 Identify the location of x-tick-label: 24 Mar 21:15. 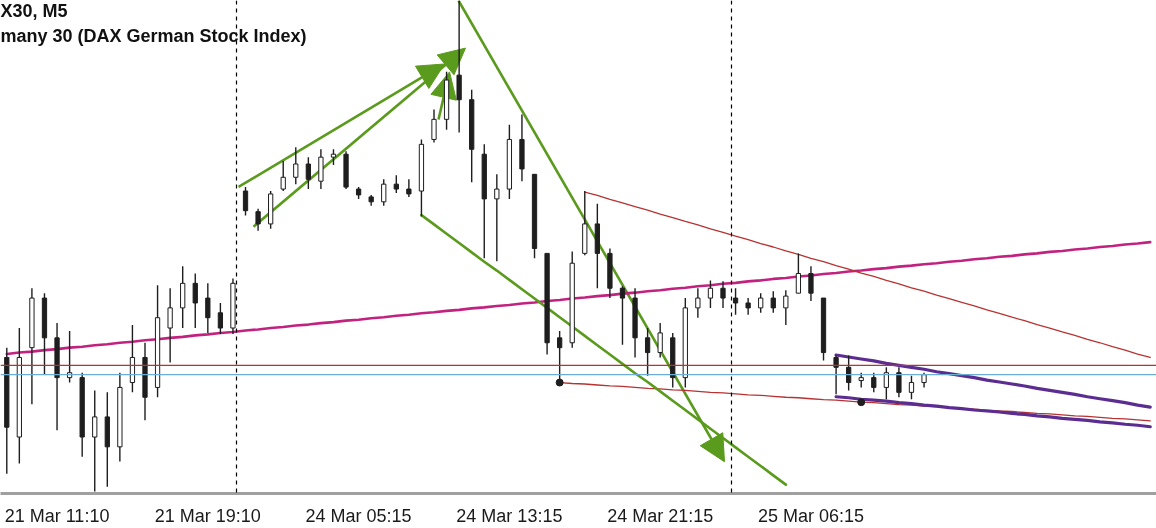
(660, 515).